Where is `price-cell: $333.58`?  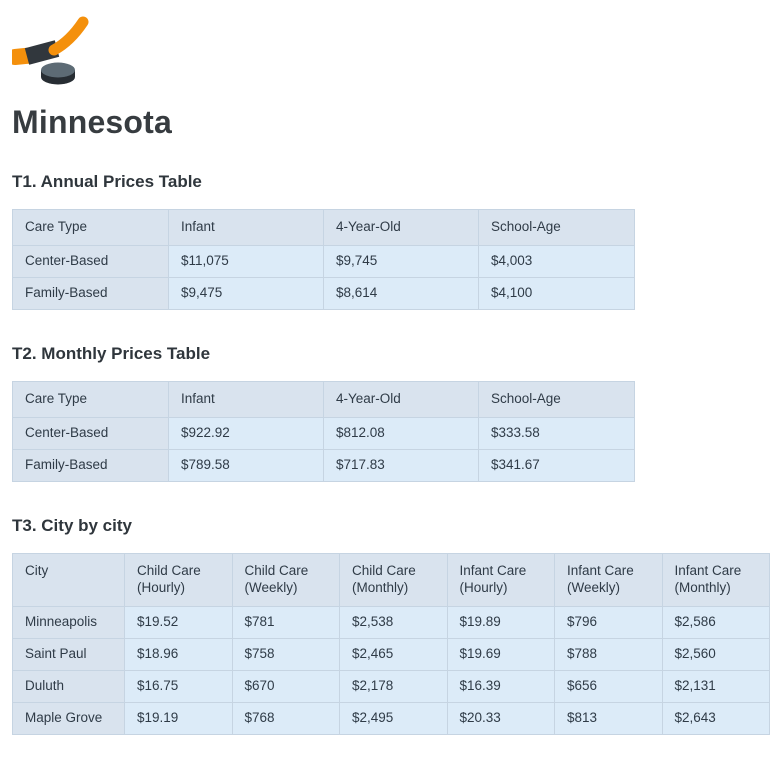 price-cell: $333.58 is located at coordinates (556, 433).